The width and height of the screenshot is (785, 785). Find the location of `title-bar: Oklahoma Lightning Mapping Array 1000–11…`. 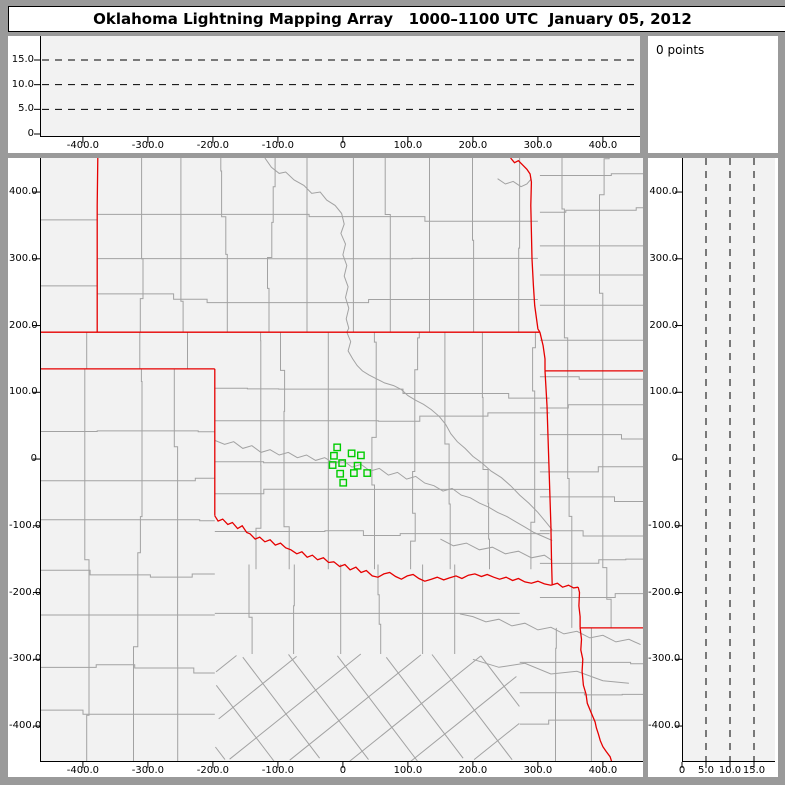

title-bar: Oklahoma Lightning Mapping Array 1000–11… is located at coordinates (396, 19).